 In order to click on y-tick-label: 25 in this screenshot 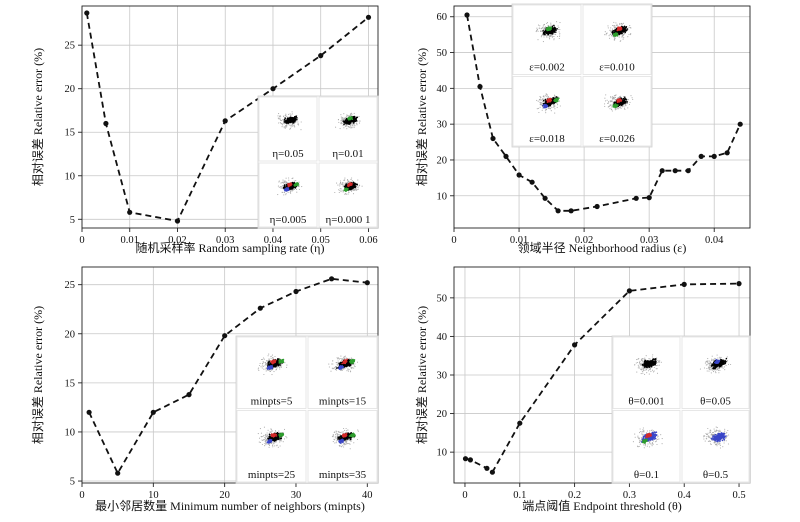, I will do `click(70, 46)`.